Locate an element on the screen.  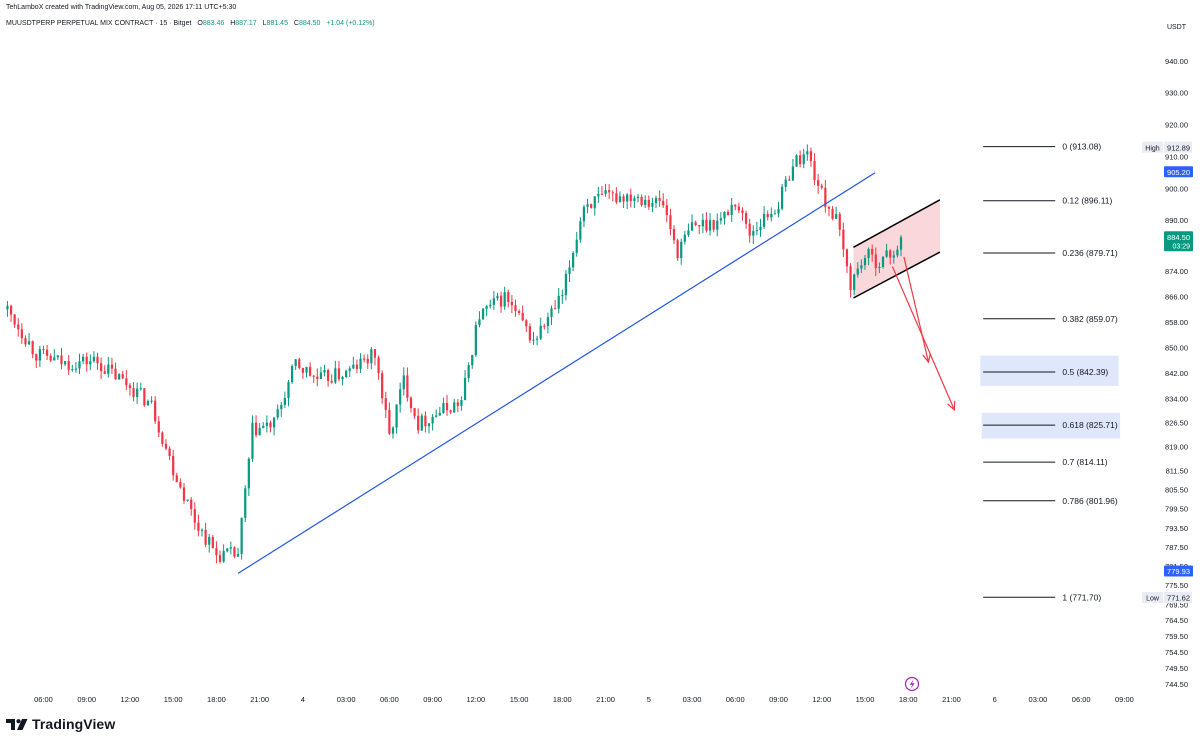
price-badge is located at coordinates (1178, 172).